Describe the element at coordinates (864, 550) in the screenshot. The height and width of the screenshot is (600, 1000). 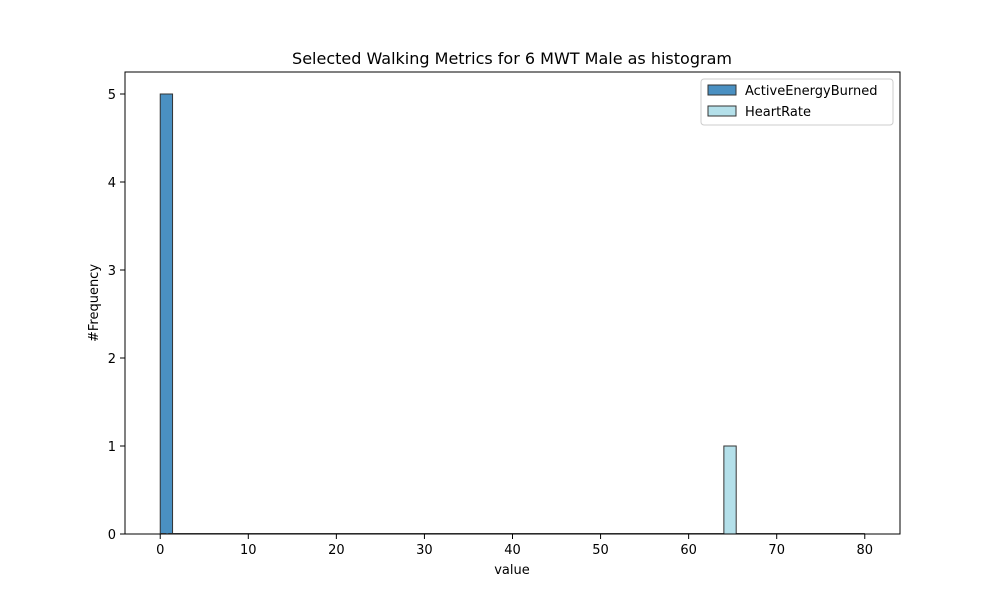
I see `x-tick-label: 80` at that location.